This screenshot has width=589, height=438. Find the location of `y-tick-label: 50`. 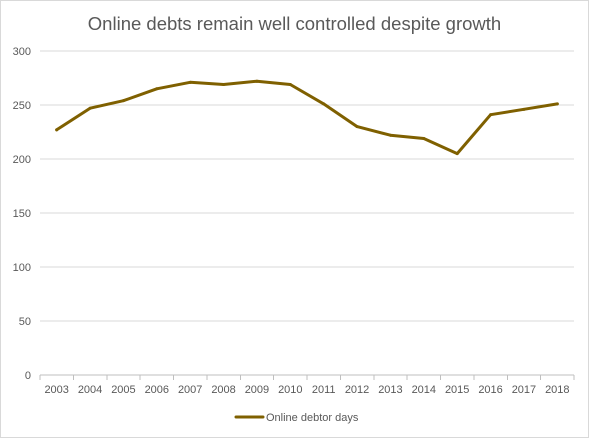

y-tick-label: 50 is located at coordinates (25, 322).